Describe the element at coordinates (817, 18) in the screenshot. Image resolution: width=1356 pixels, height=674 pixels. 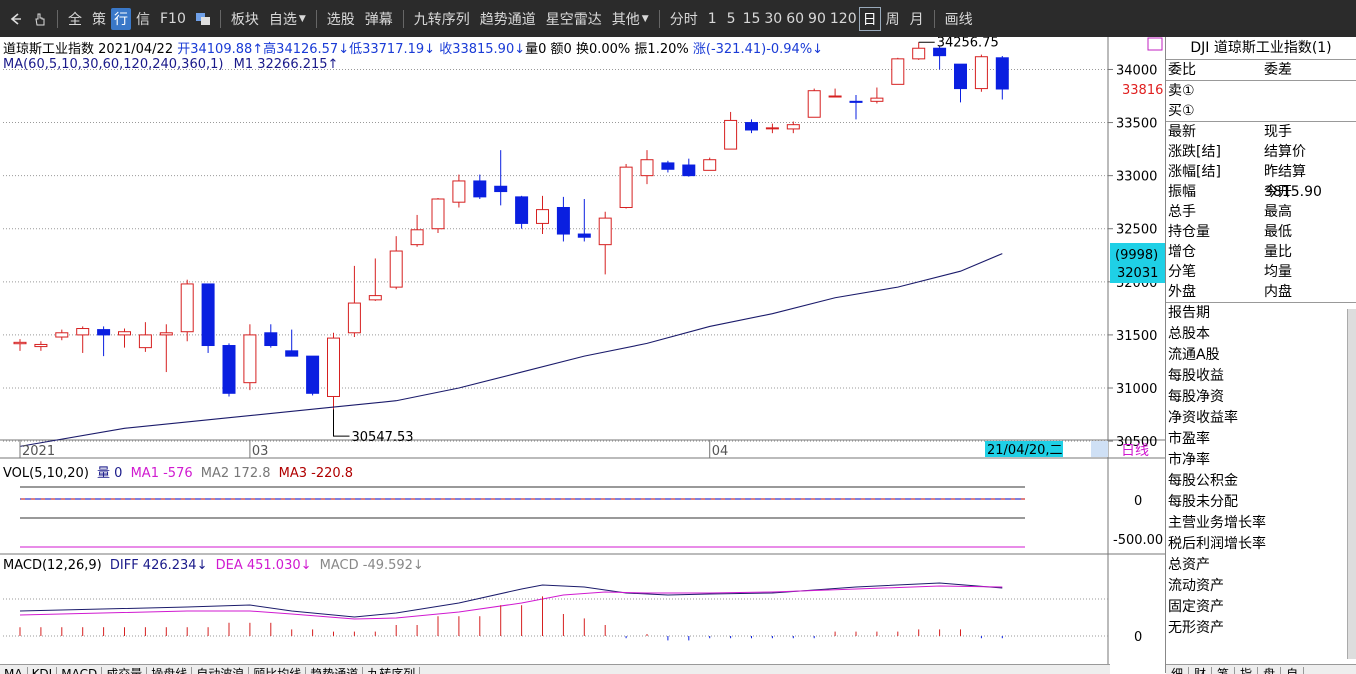
I see `tb-90: 90` at that location.